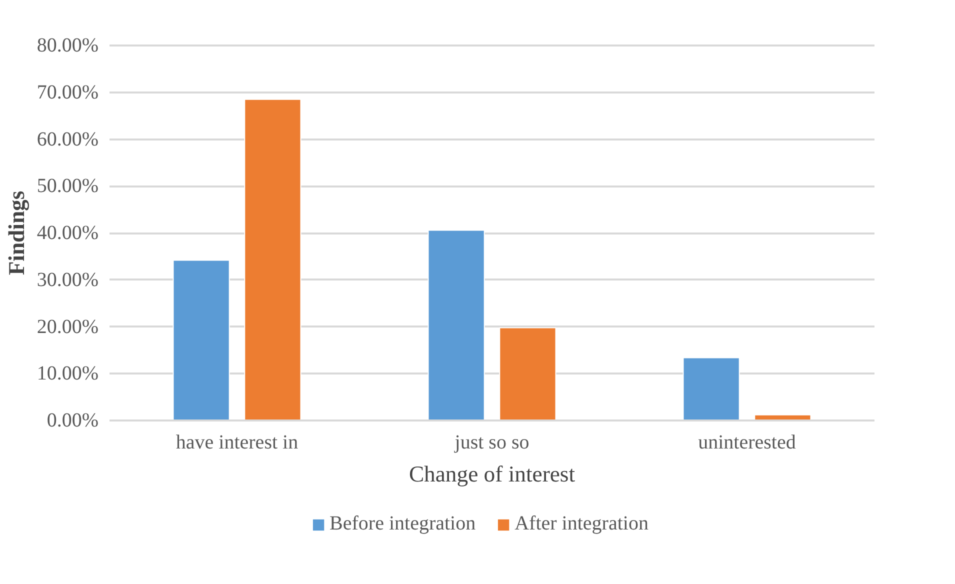 This screenshot has width=955, height=584. I want to click on y-axis-title: Findings, so click(16, 233).